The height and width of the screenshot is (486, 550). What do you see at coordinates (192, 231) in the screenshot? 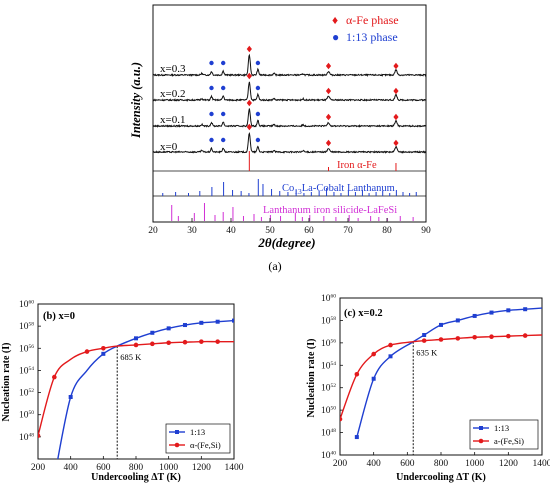
I see `panel-a-x-tick-label: 30` at bounding box center [192, 231].